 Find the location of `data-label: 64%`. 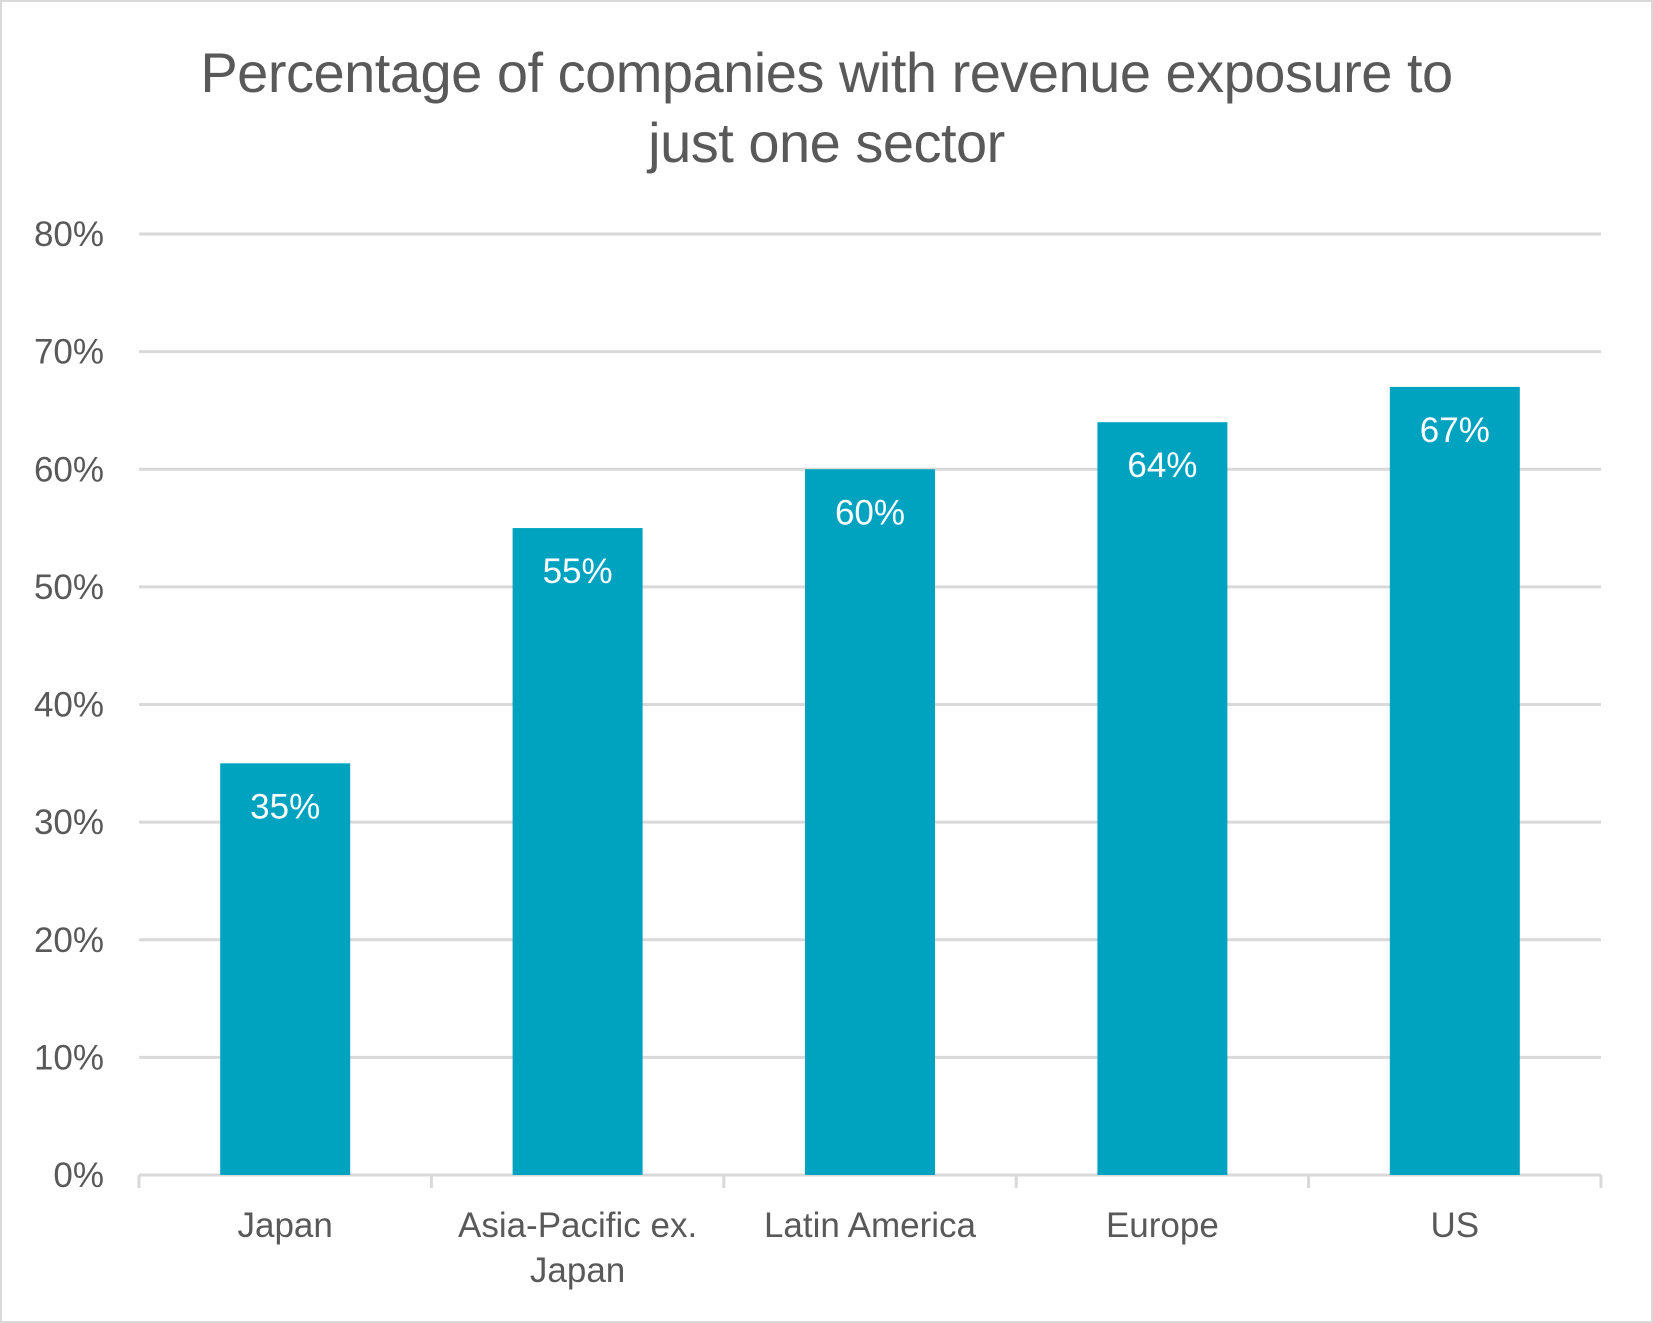

data-label: 64% is located at coordinates (1162, 465).